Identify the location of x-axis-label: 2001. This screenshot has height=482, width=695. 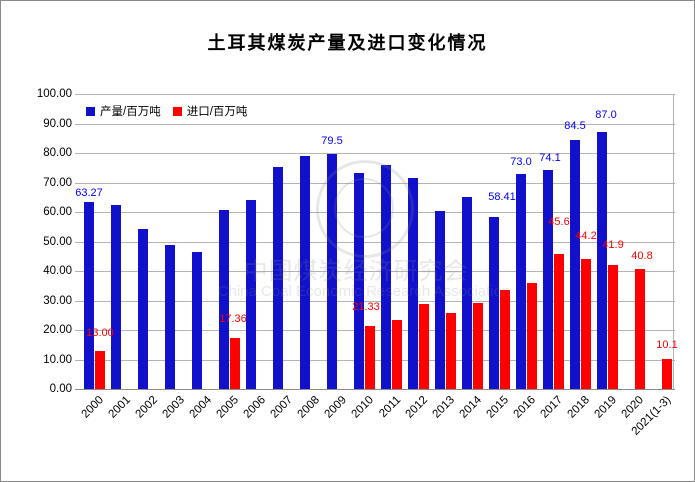
(119, 407).